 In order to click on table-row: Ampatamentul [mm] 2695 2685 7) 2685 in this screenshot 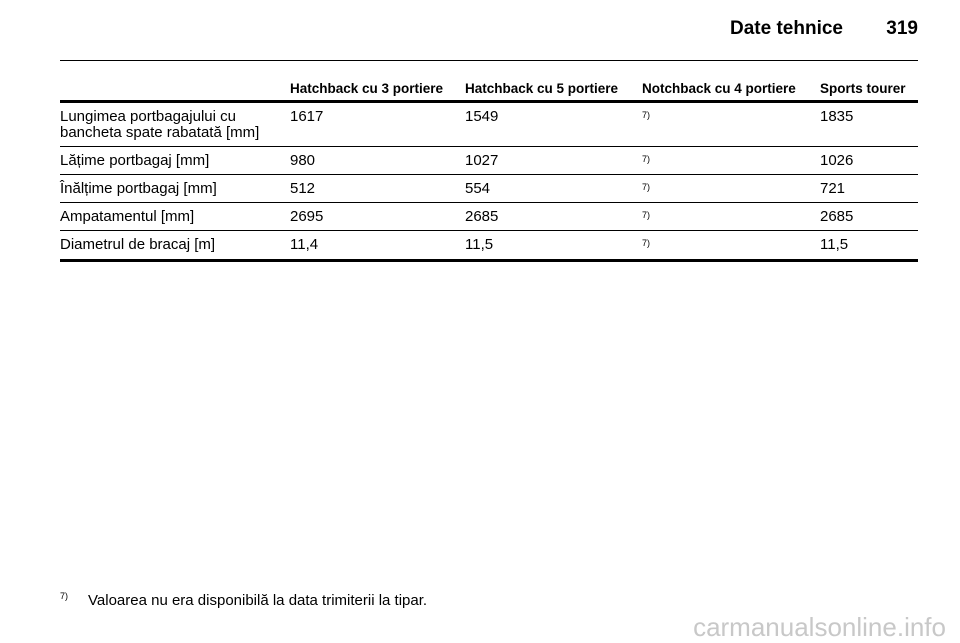, I will do `click(489, 217)`.